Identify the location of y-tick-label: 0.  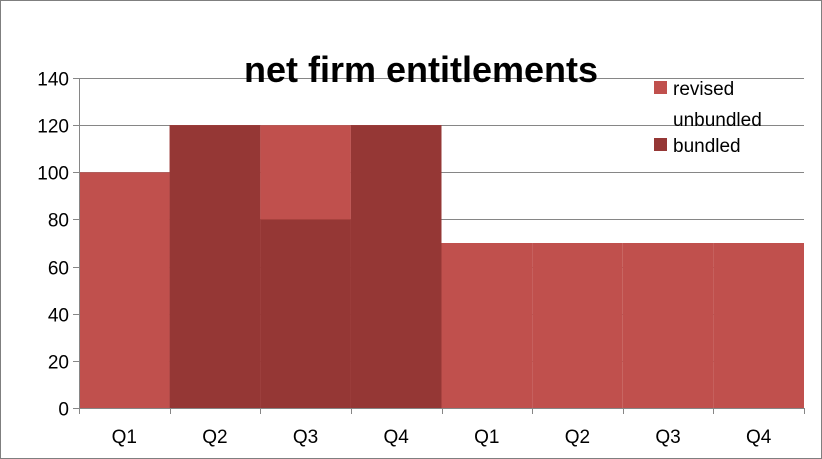
(63, 410).